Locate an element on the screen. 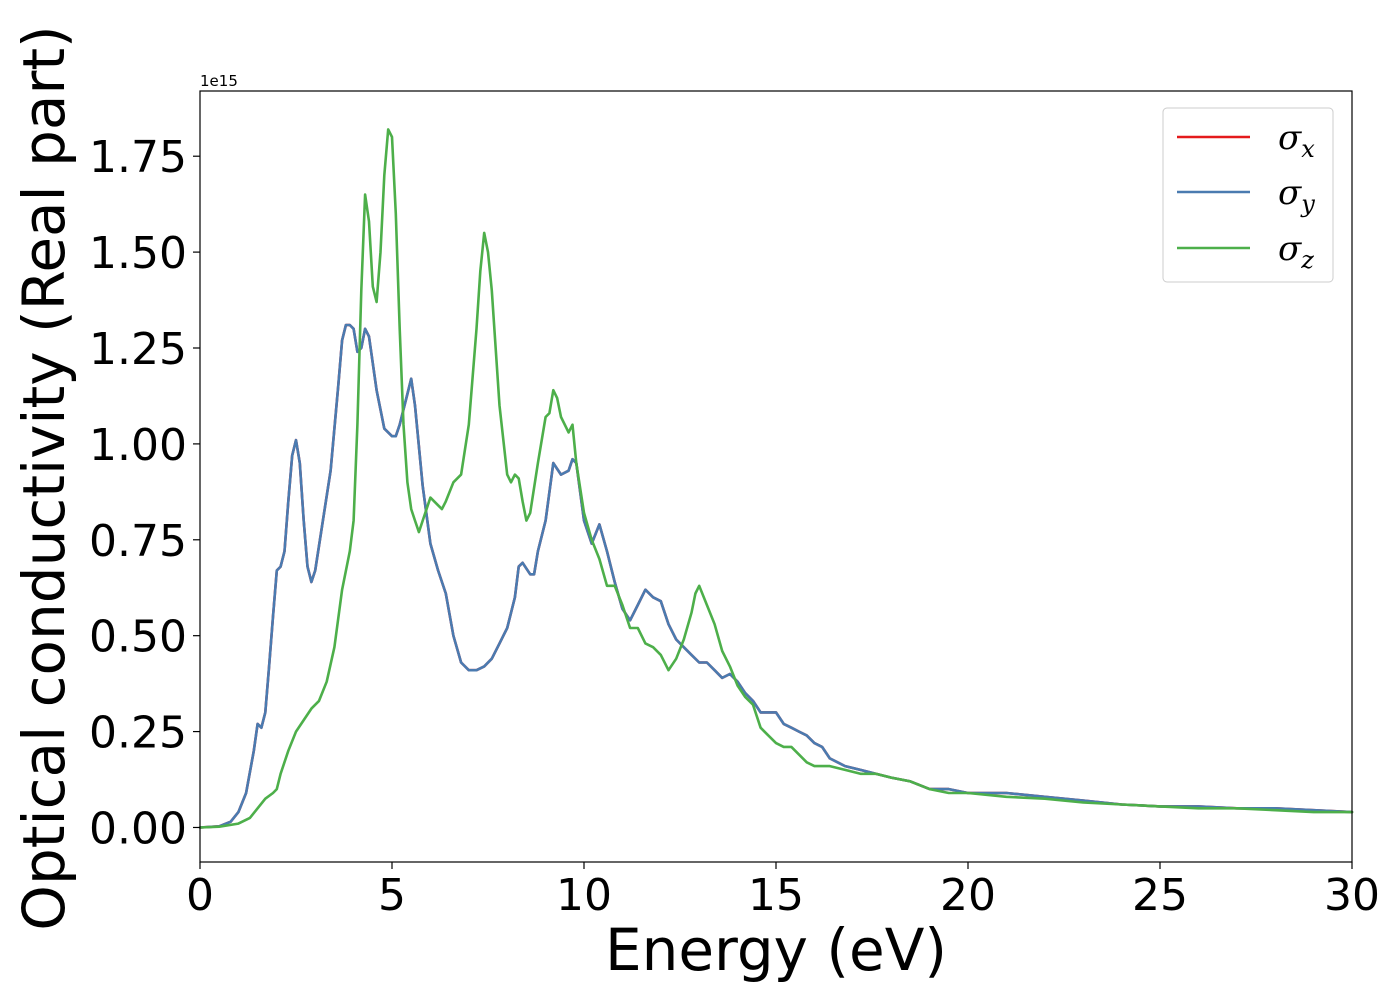  x-axis: 0 5 10 15 20 25 30 is located at coordinates (783, 891).